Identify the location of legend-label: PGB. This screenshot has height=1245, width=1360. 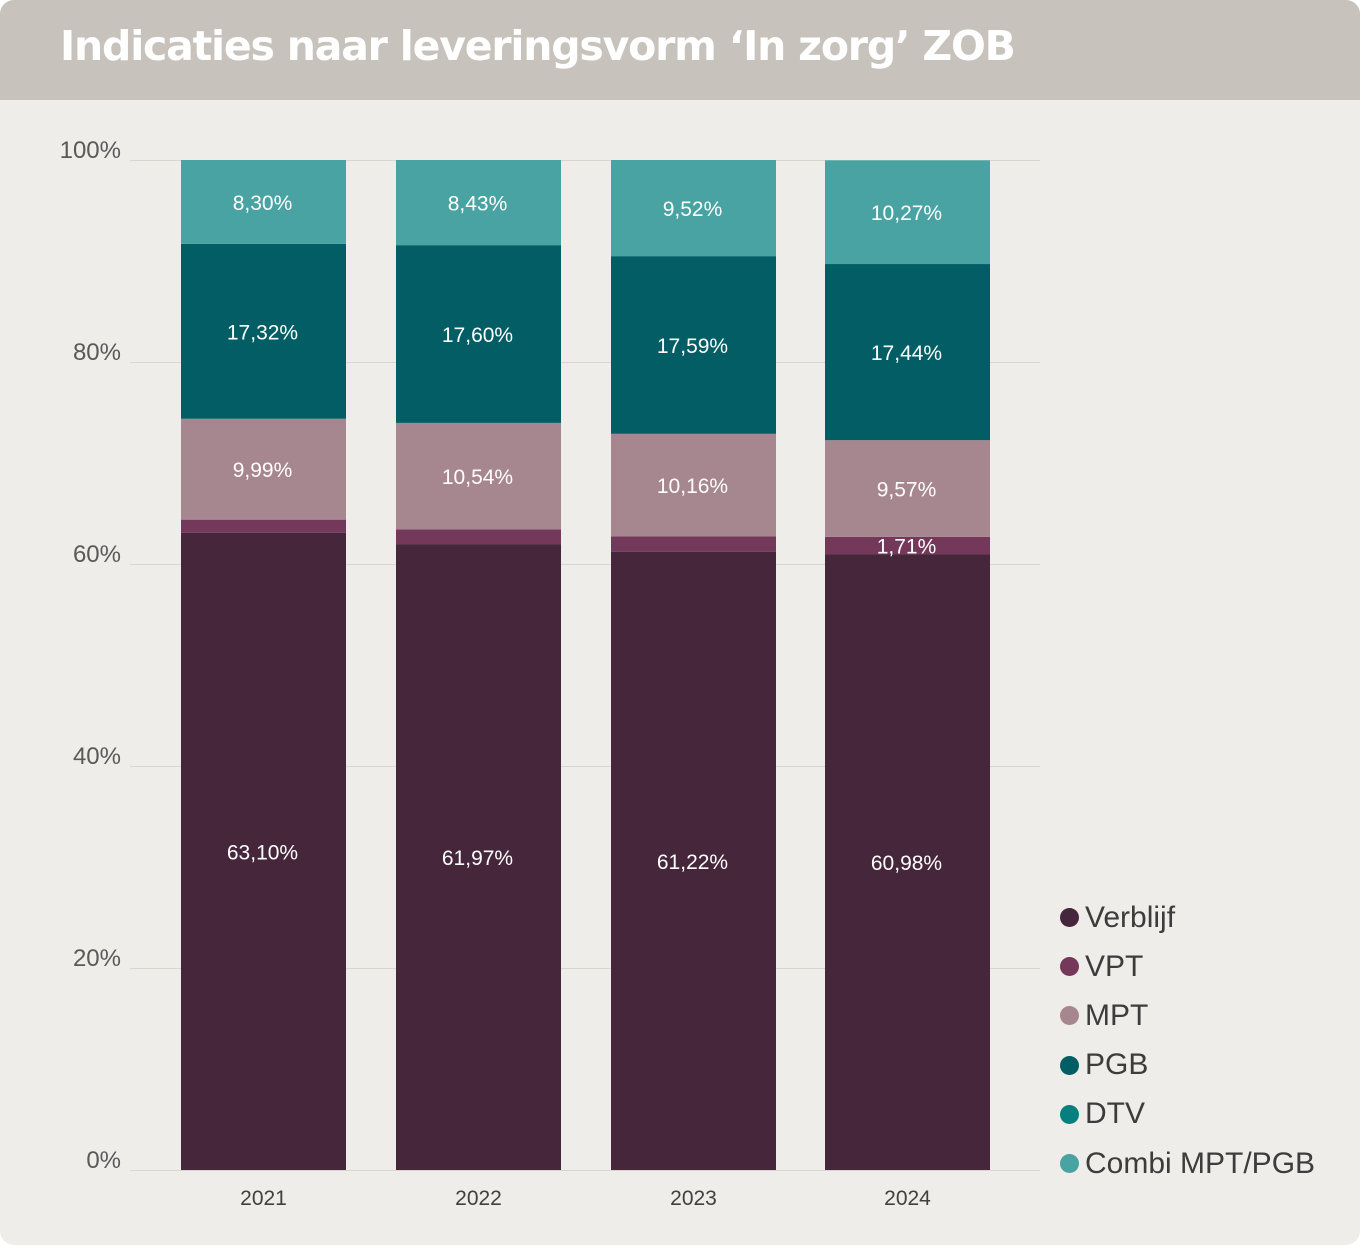
(1117, 1065).